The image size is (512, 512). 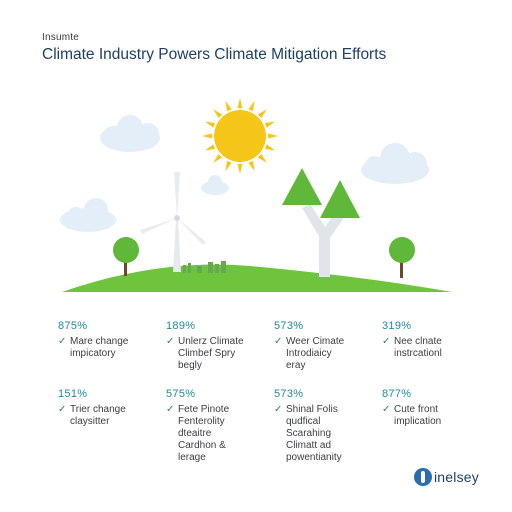 What do you see at coordinates (98, 415) in the screenshot?
I see `stat-text: Trier change claysitter` at bounding box center [98, 415].